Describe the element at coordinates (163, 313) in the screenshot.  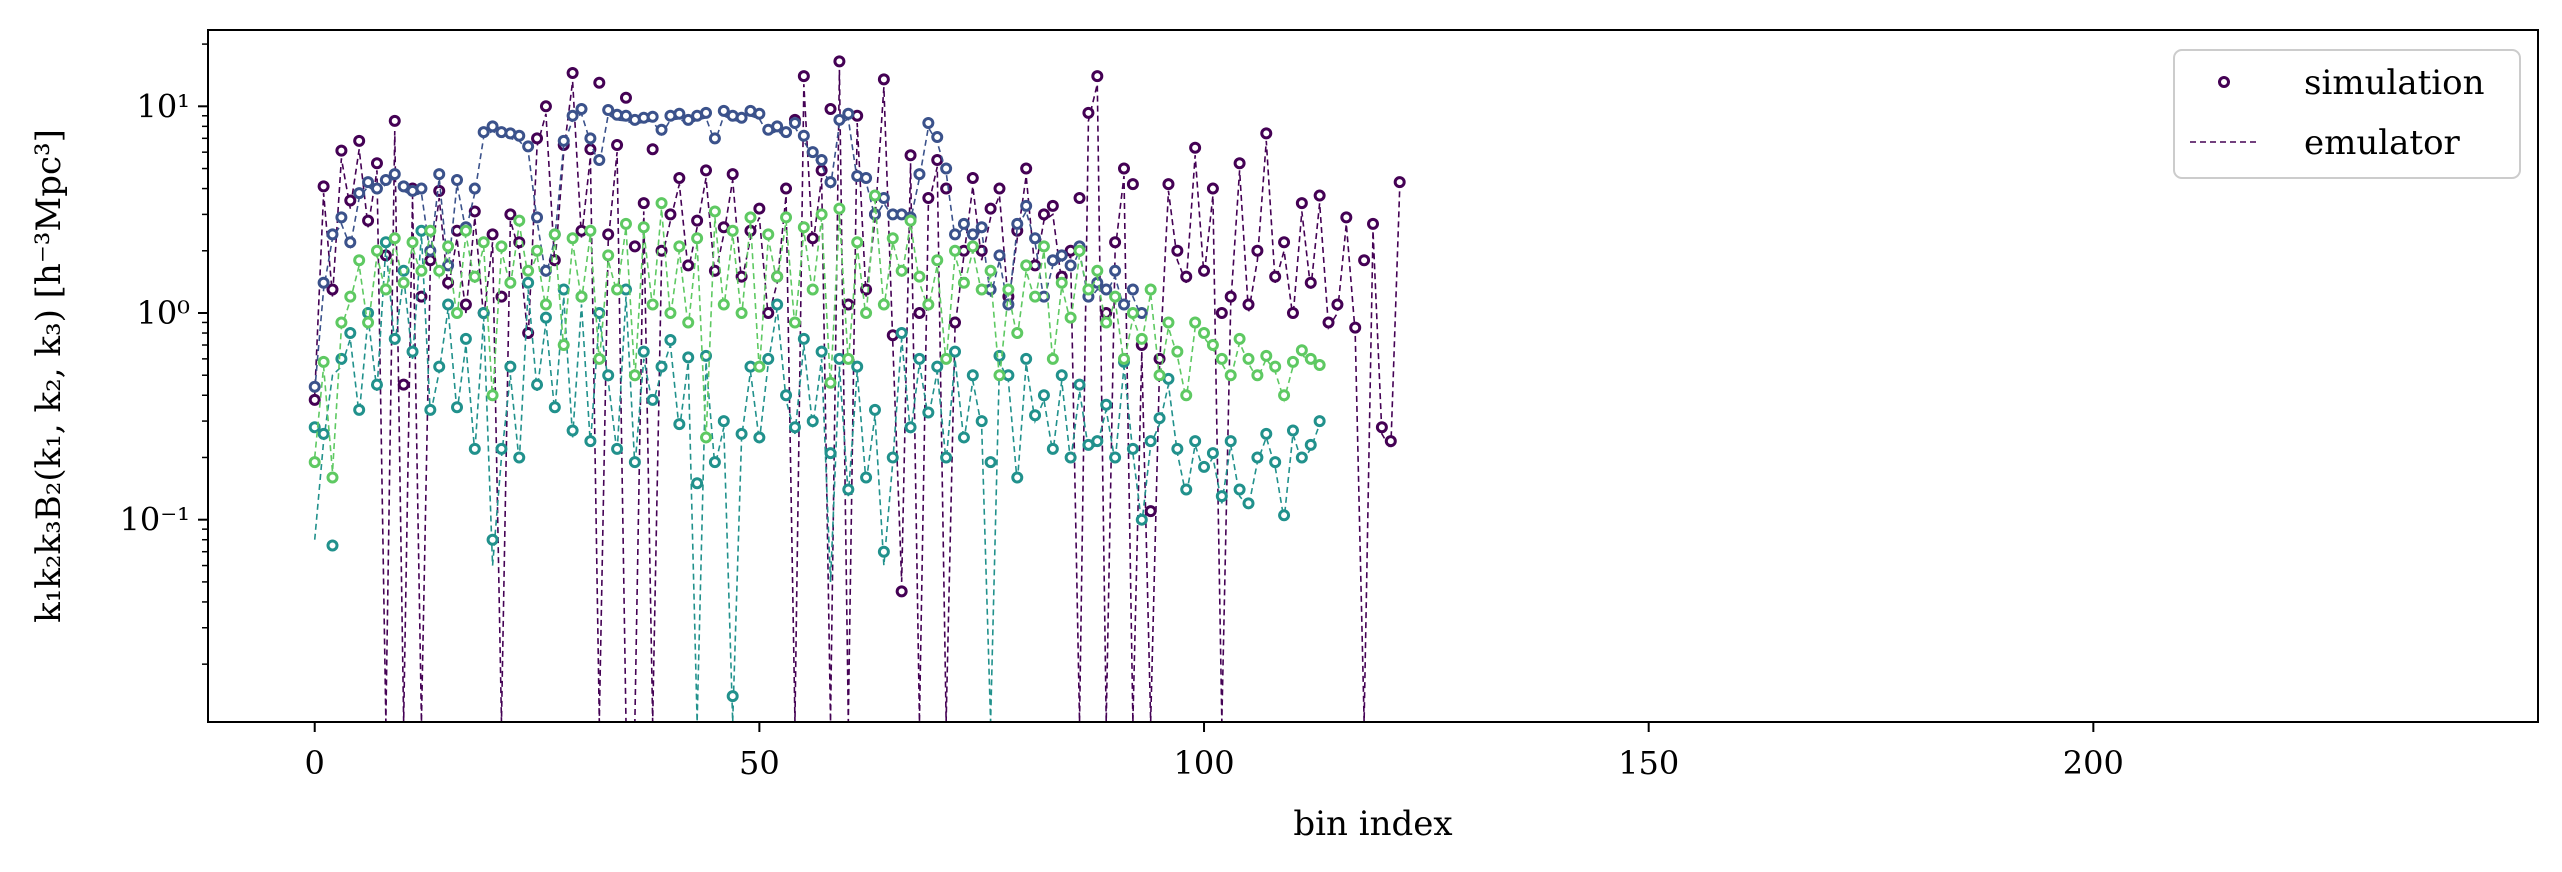
I see `y-tick-label: 10⁰` at that location.